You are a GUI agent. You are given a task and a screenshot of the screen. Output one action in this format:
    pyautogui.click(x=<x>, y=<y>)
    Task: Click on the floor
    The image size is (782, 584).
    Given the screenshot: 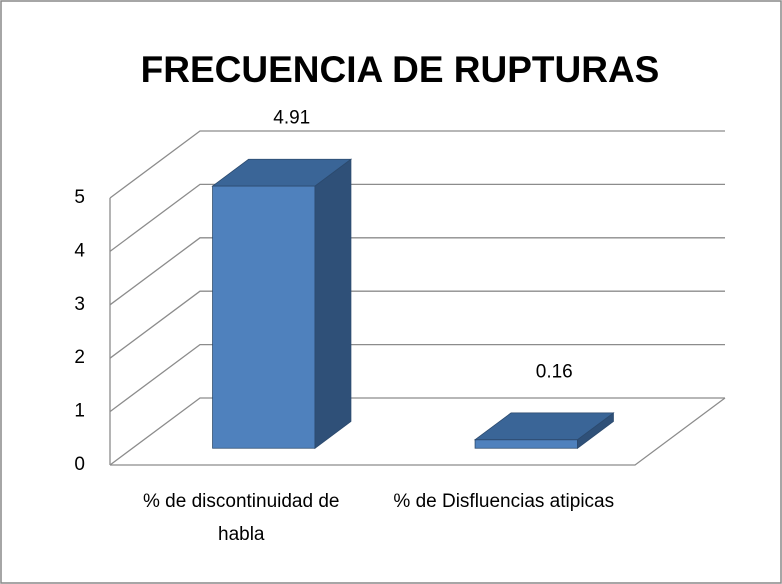 What is the action you would take?
    pyautogui.click(x=418, y=431)
    